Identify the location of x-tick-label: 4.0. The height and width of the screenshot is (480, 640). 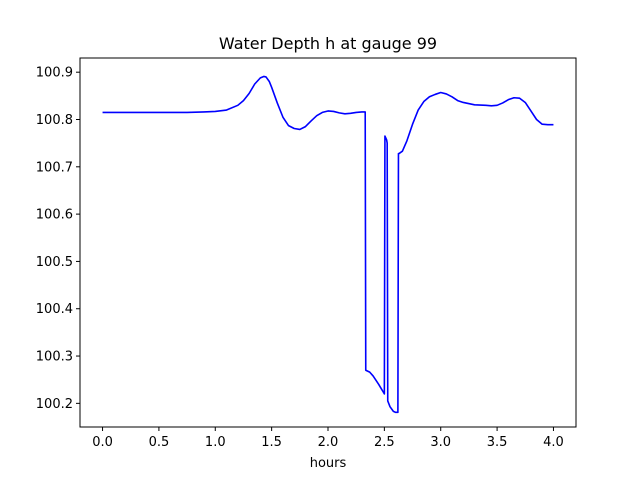
(553, 442).